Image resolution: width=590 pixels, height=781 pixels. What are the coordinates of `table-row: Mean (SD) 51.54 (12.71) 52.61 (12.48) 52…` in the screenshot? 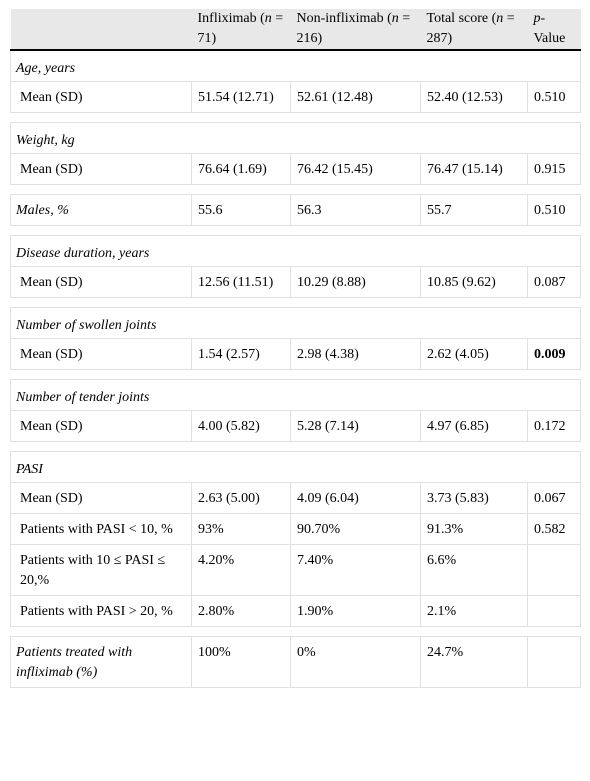 It's located at (295, 97).